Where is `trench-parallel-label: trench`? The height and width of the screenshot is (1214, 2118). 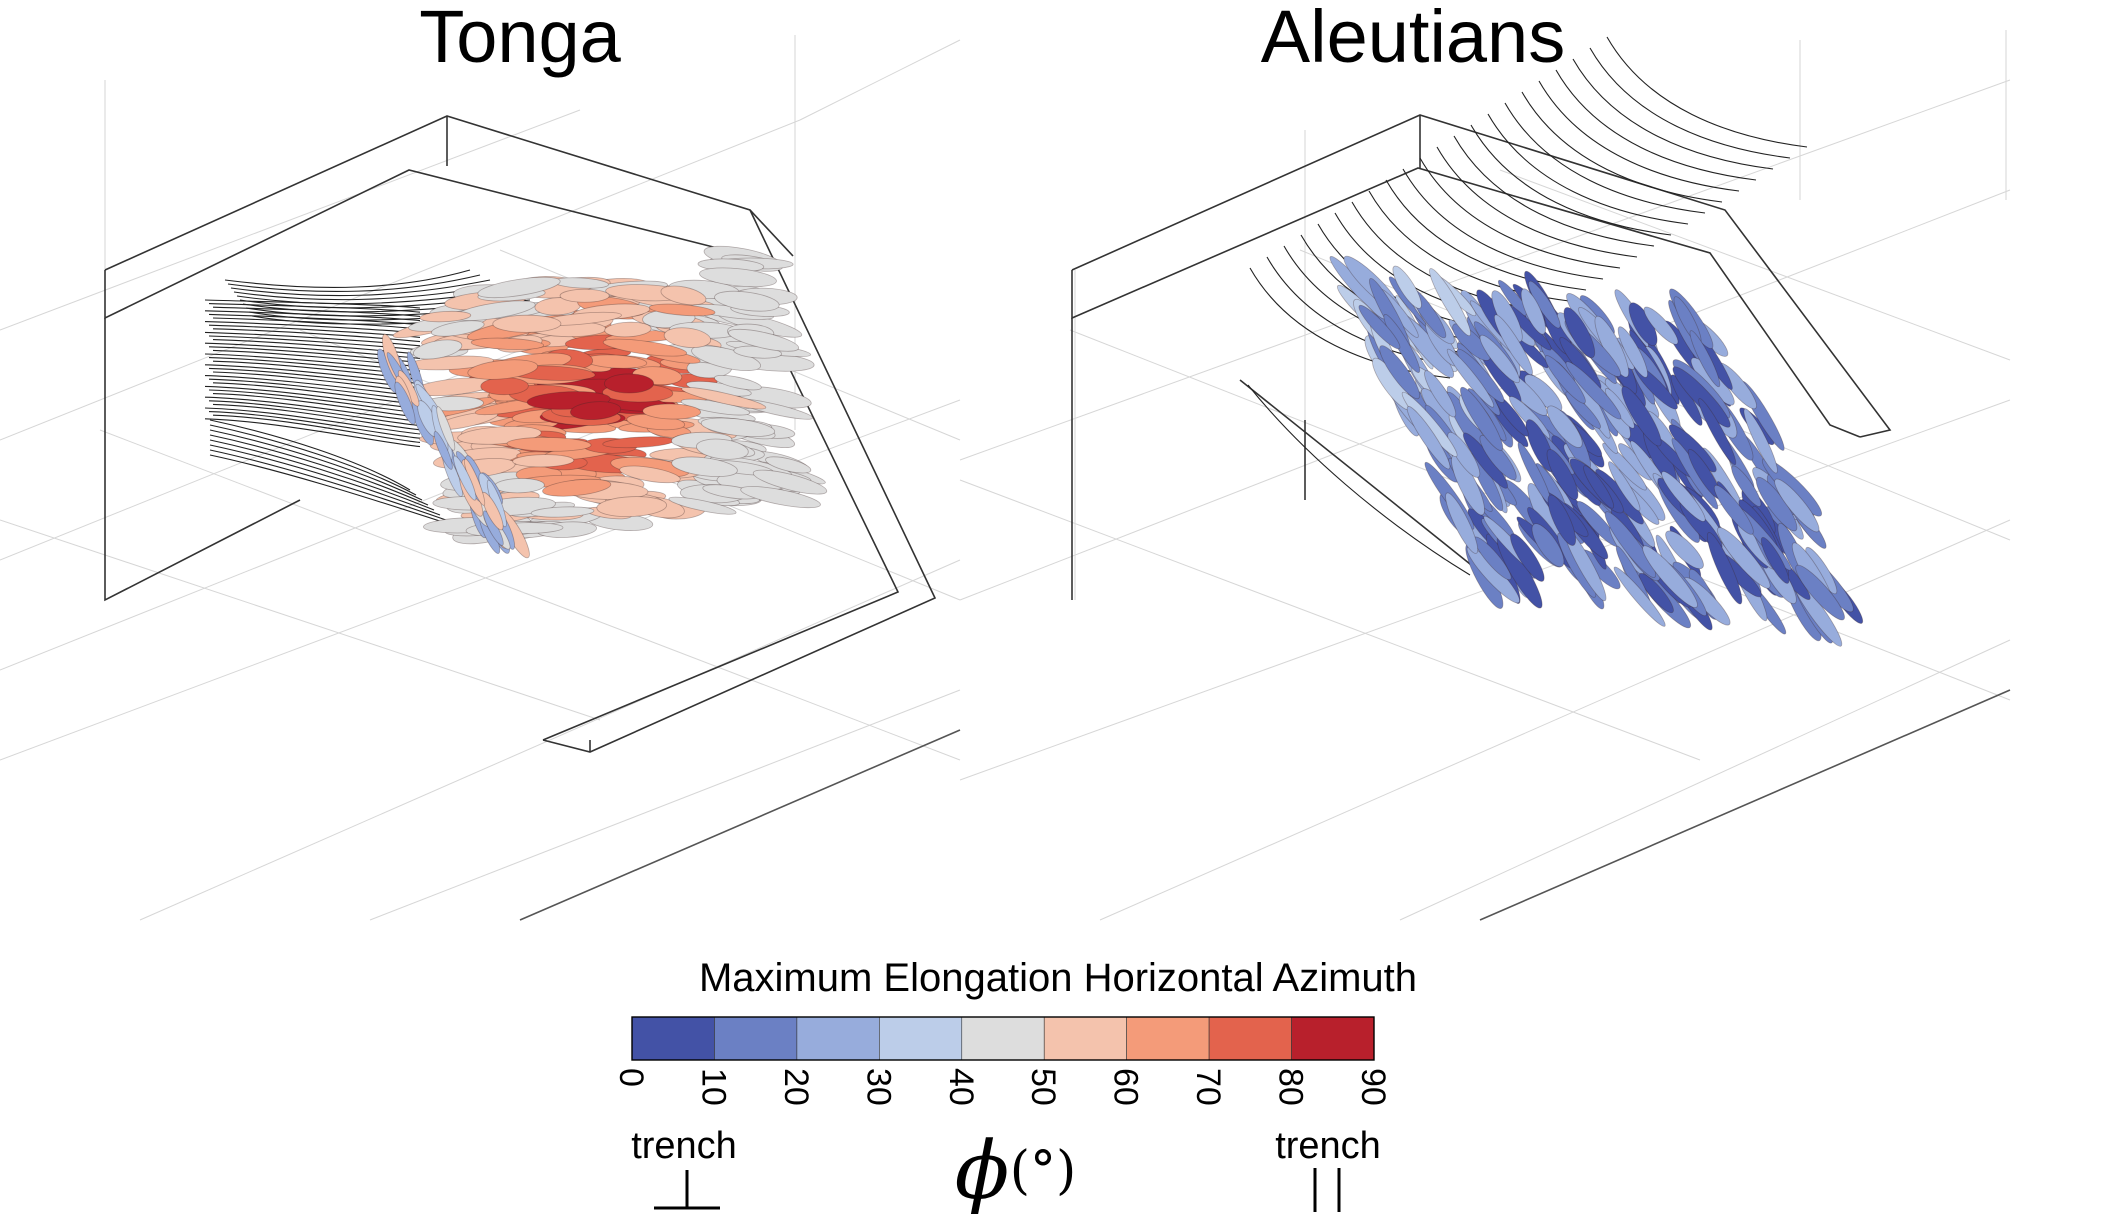
trench-parallel-label: trench is located at coordinates (1328, 1146).